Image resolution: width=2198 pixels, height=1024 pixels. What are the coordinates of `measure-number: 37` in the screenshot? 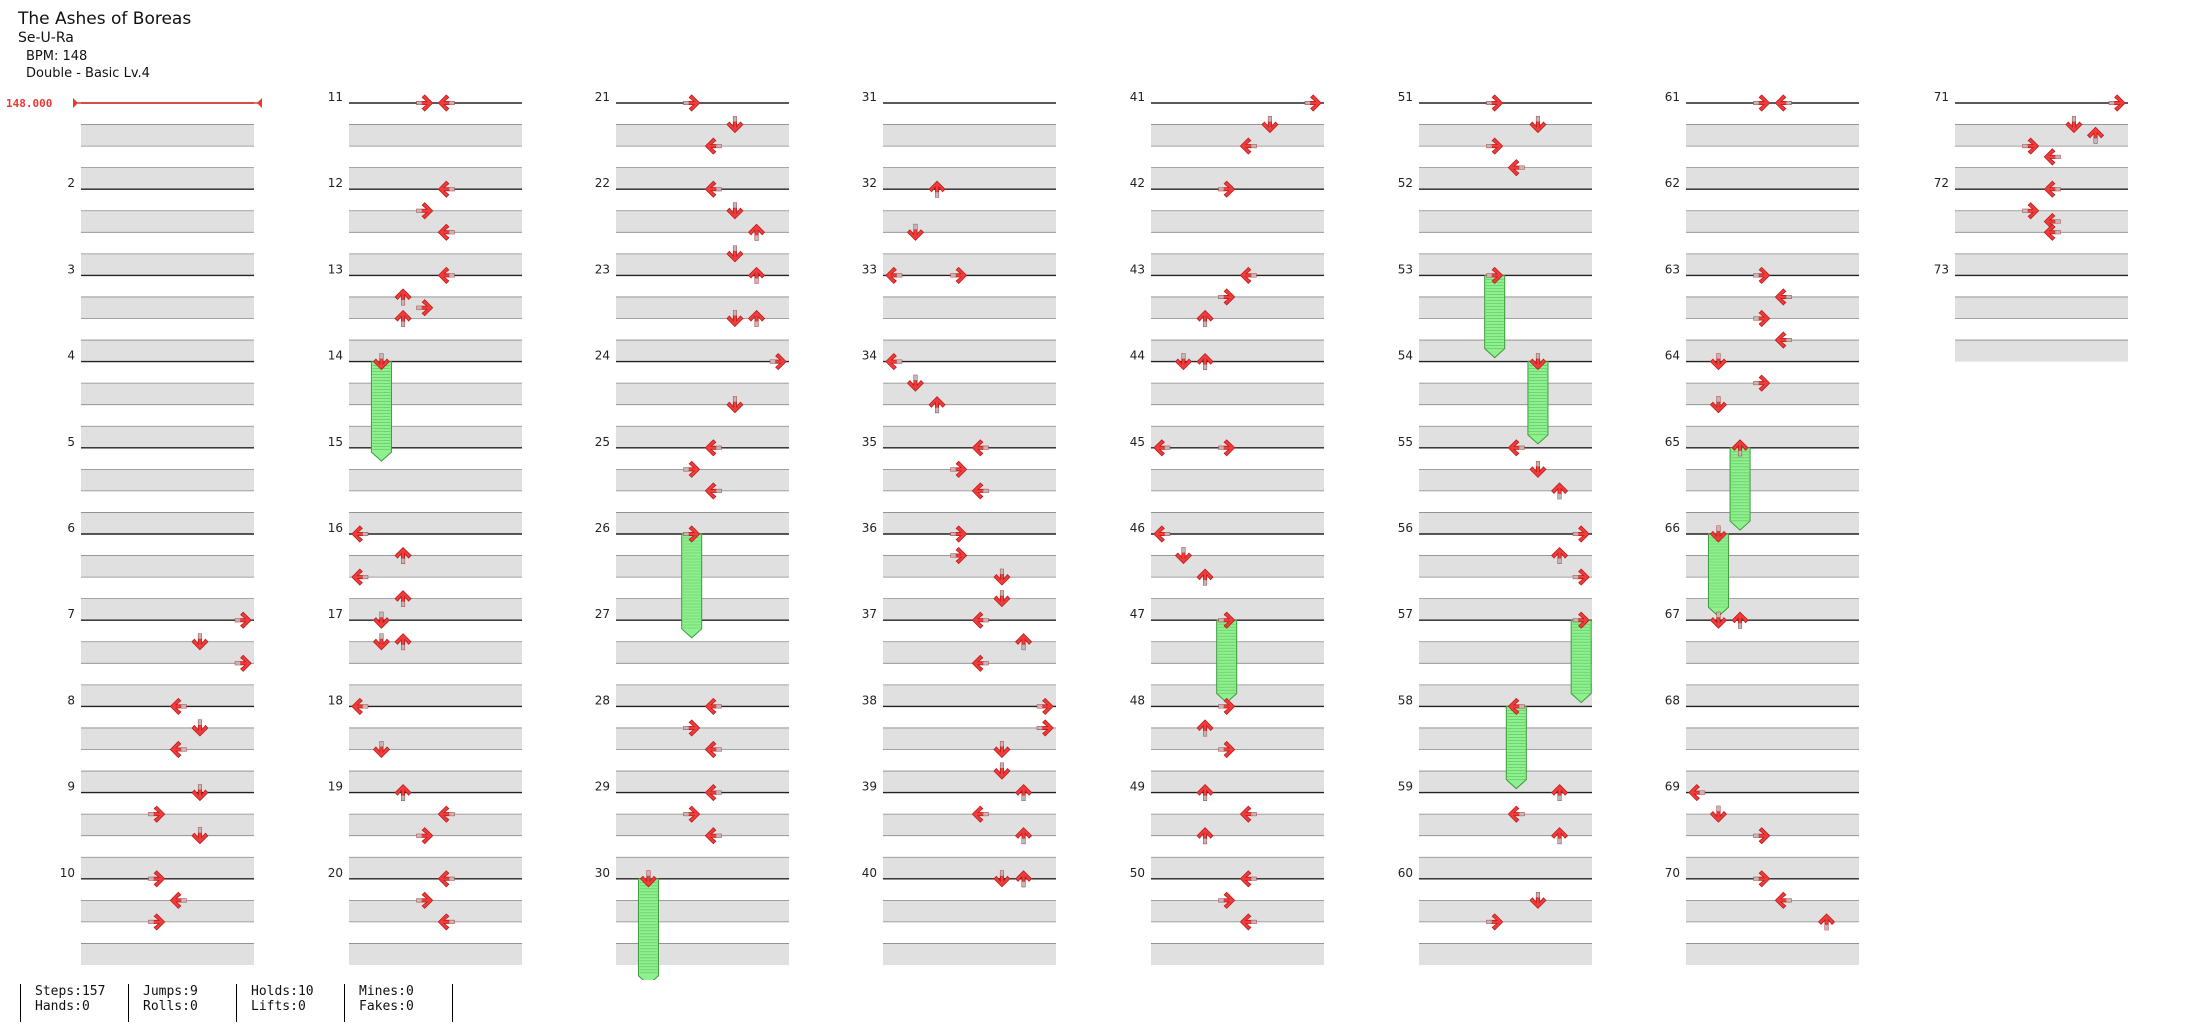 It's located at (869, 614).